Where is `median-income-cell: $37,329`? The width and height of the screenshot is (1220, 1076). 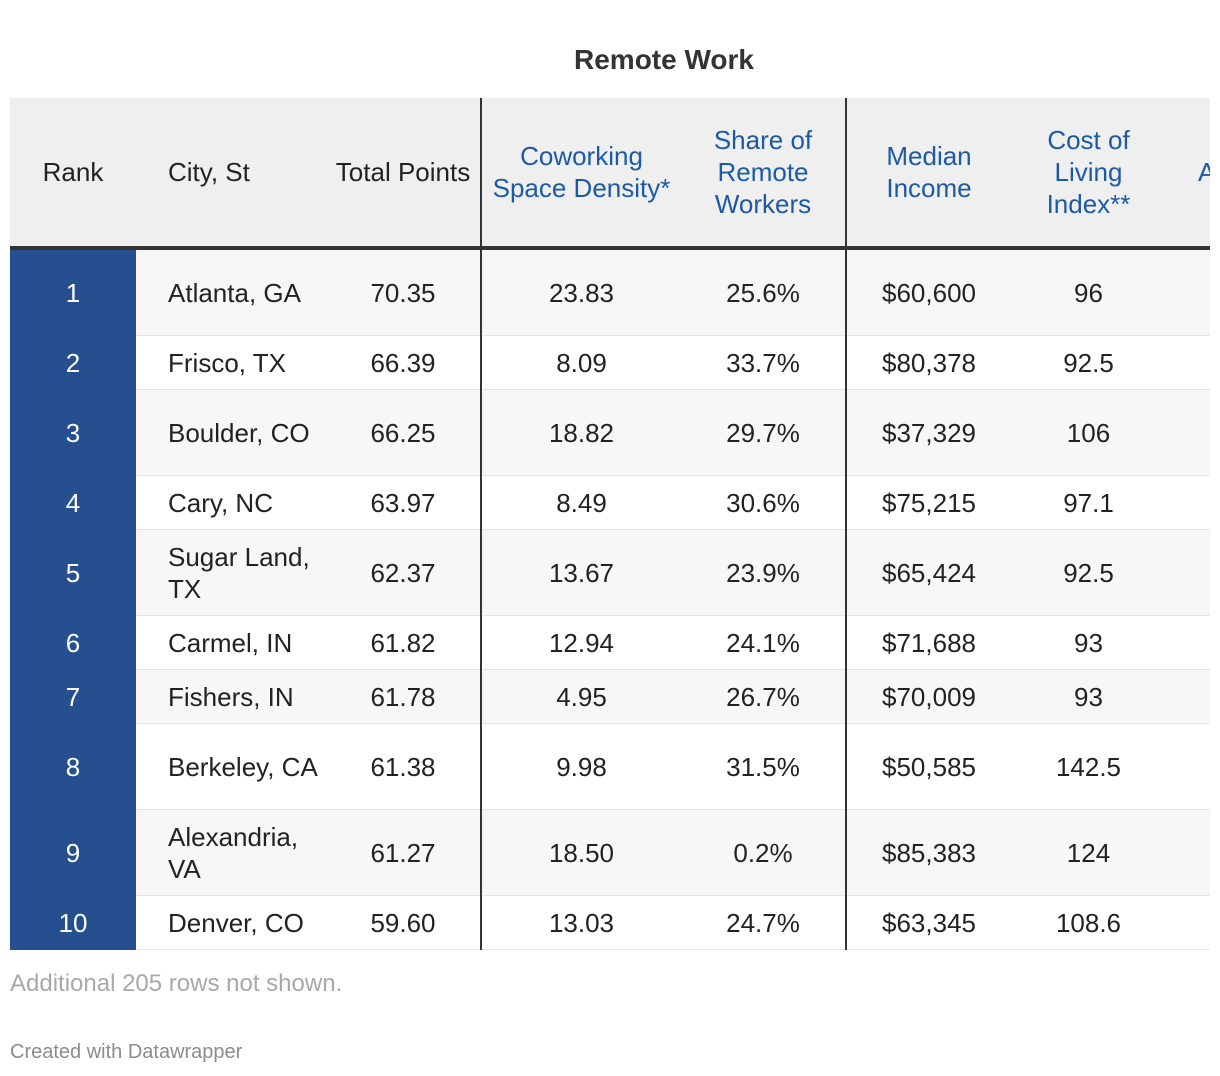 median-income-cell: $37,329 is located at coordinates (928, 432).